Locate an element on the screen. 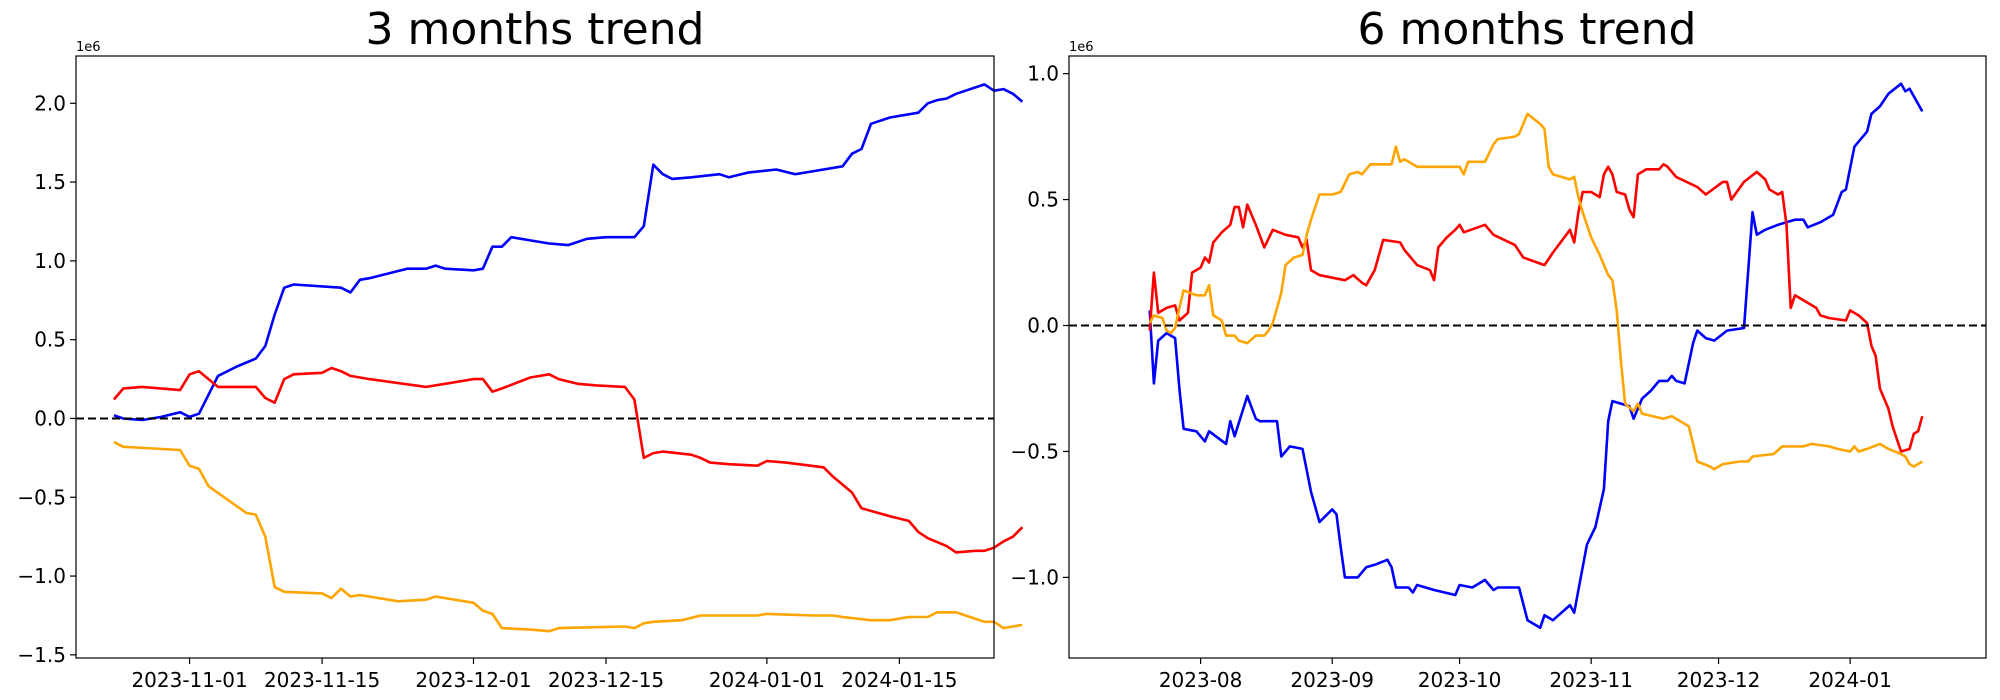  x-tick-label: 2023-11-01 is located at coordinates (189, 680).